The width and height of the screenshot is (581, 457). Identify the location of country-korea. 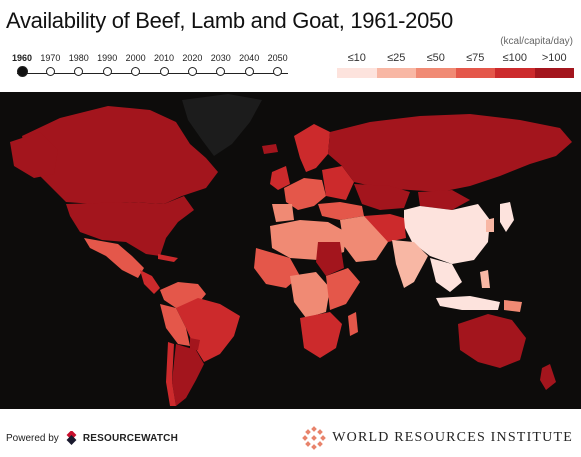
(490, 225).